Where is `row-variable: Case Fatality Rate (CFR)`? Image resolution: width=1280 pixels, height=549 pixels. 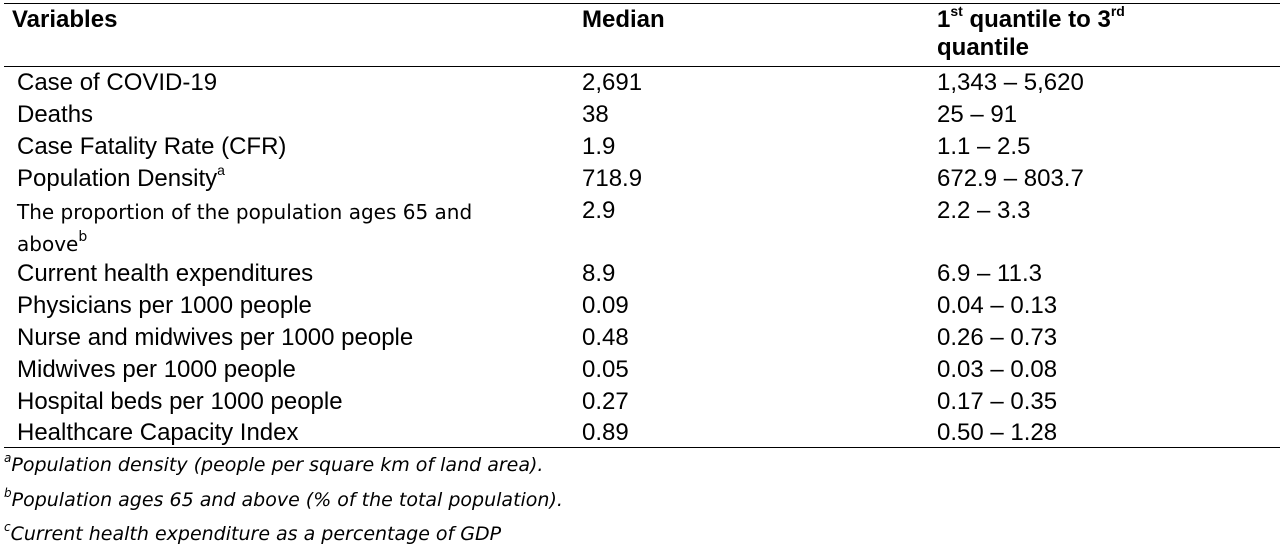 row-variable: Case Fatality Rate (CFR) is located at coordinates (152, 146).